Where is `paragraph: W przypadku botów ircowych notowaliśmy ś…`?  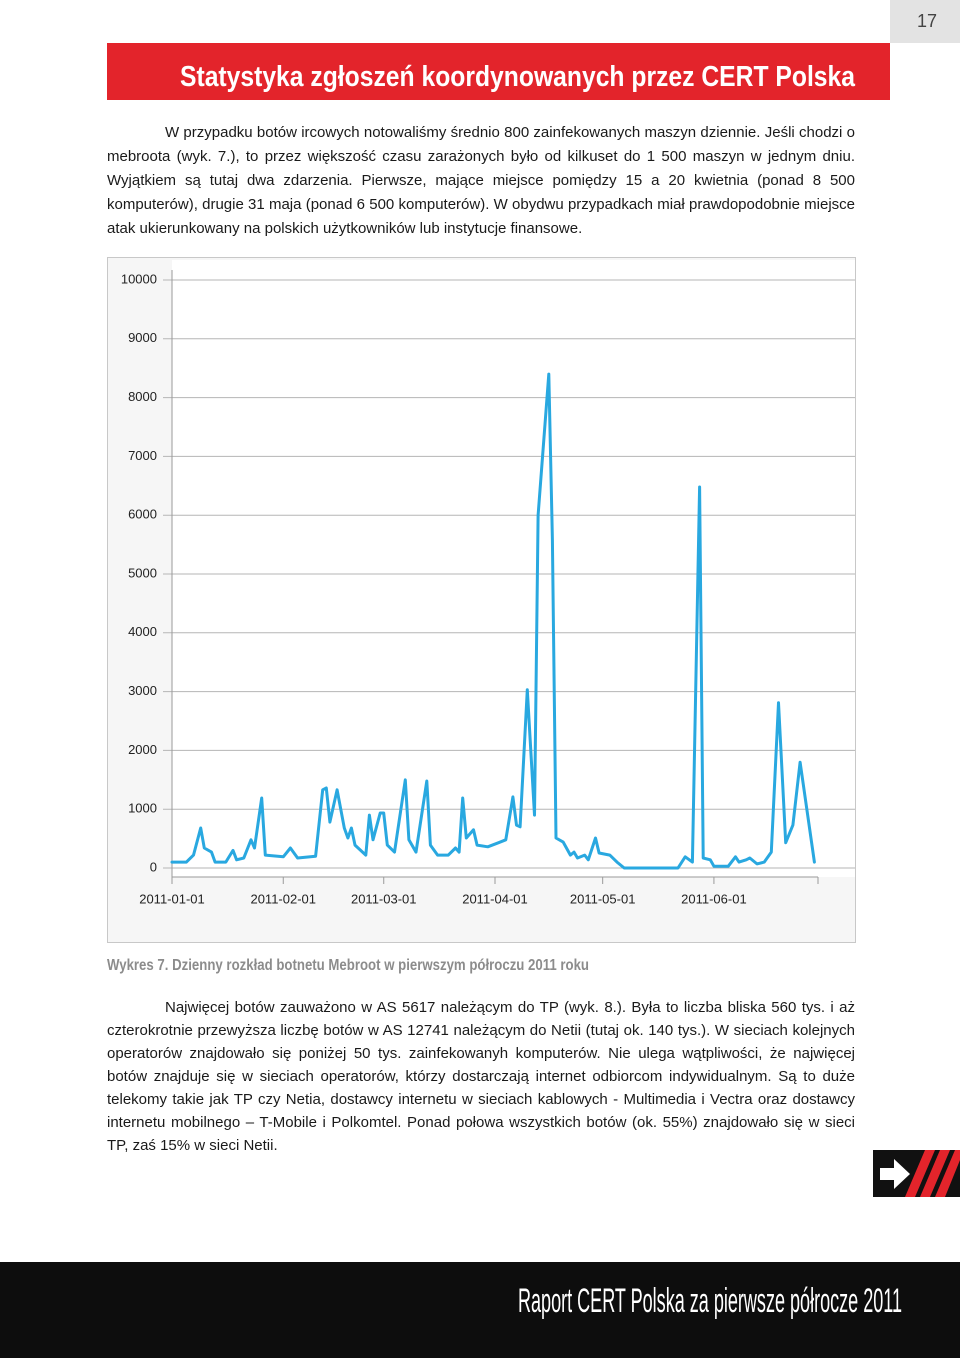 paragraph: W przypadku botów ircowych notowaliśmy ś… is located at coordinates (481, 180).